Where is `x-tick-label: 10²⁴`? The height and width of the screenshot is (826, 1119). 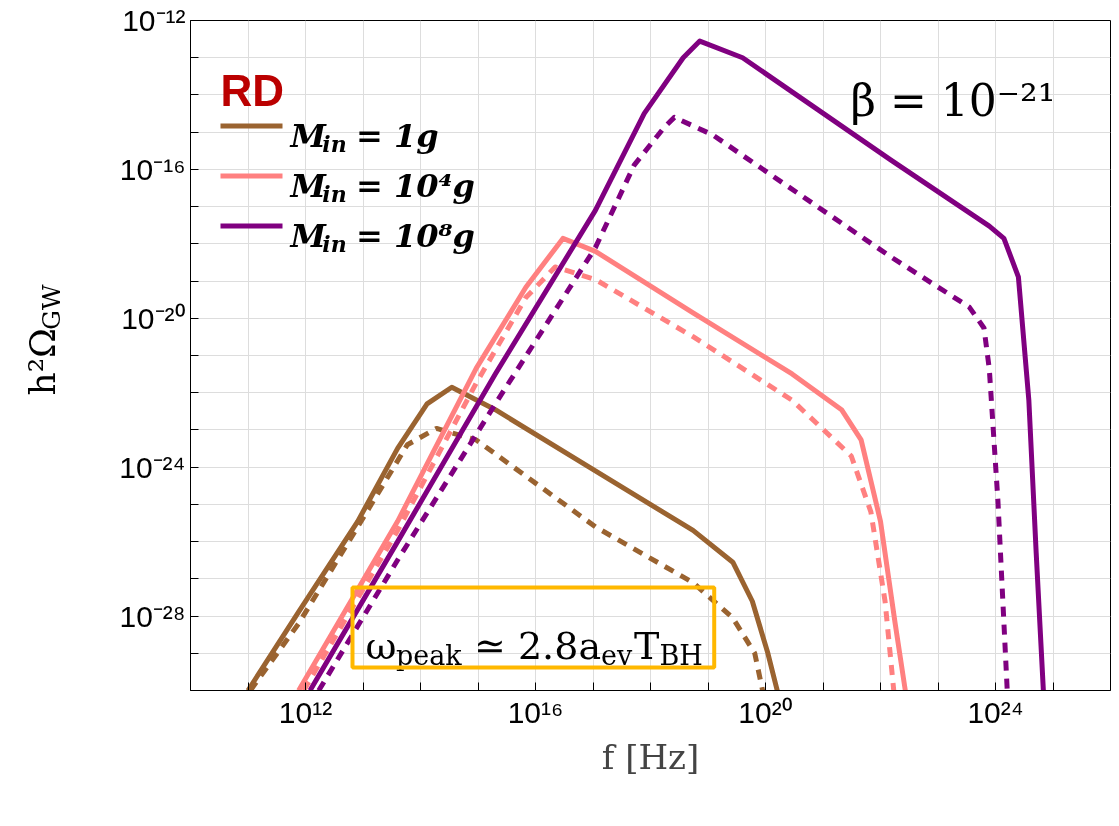
x-tick-label: 10²⁴ is located at coordinates (995, 712).